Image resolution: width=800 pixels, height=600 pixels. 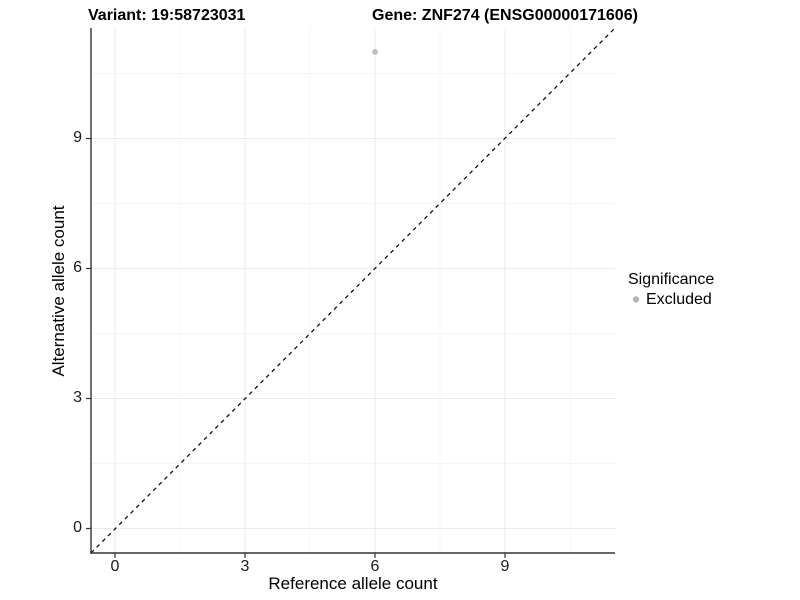 What do you see at coordinates (310, 555) in the screenshot?
I see `x-axis-tick-marks` at bounding box center [310, 555].